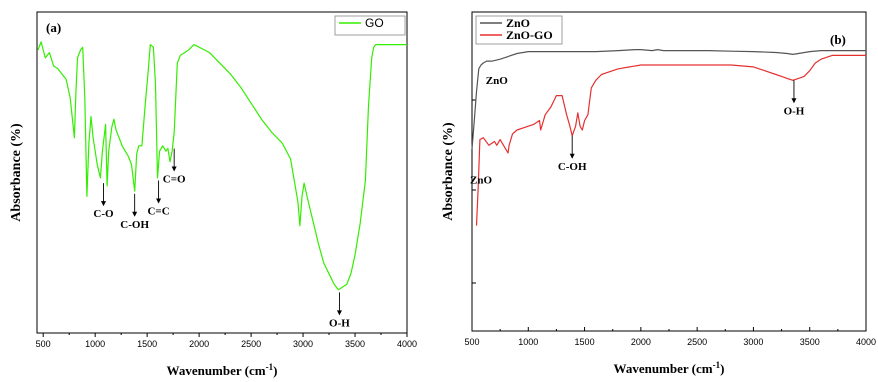 The image size is (878, 382). What do you see at coordinates (158, 211) in the screenshot?
I see `annotation-label: C=C` at bounding box center [158, 211].